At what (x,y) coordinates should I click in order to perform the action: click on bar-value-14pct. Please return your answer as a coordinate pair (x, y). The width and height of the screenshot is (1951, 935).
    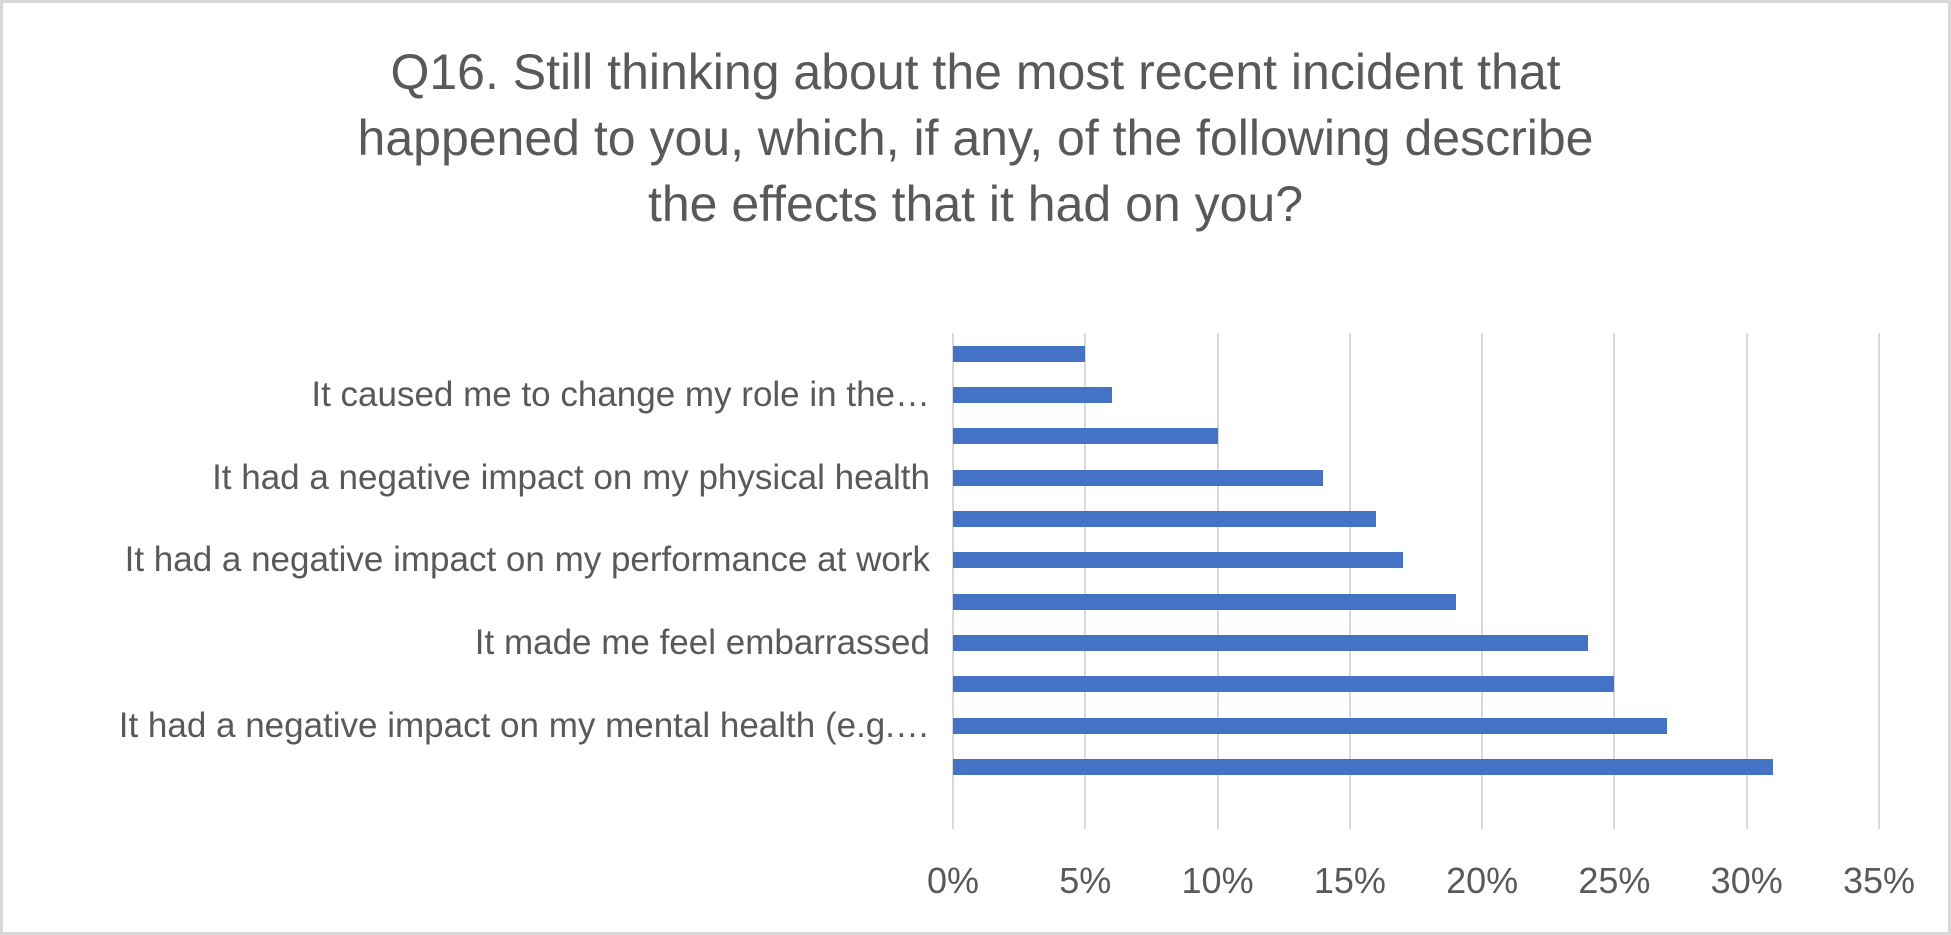
    Looking at the image, I should click on (1138, 477).